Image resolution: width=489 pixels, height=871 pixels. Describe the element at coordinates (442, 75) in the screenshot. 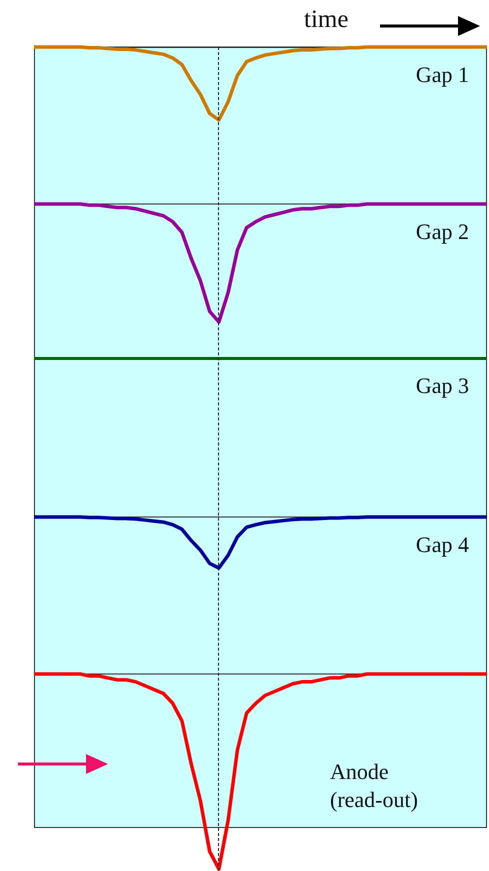

I see `annotation: Gap 1` at that location.